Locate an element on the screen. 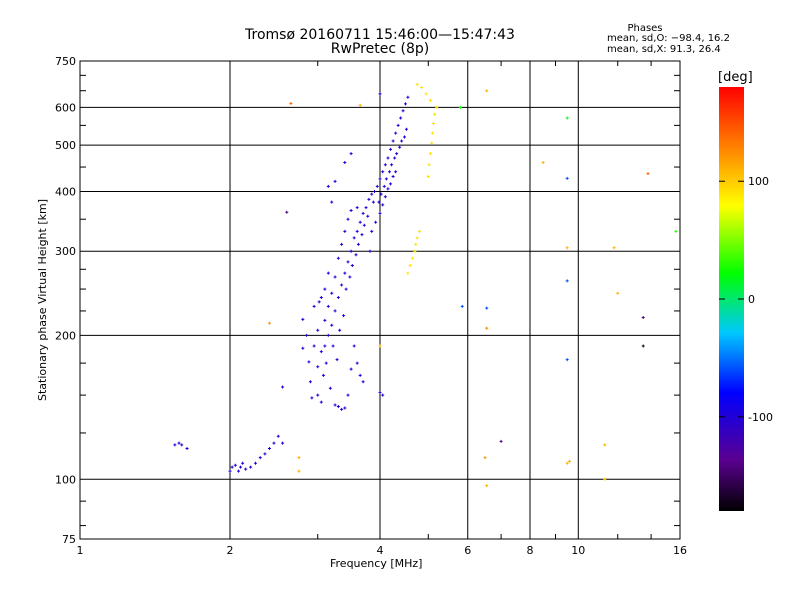  colorbar-tick-label: 0 is located at coordinates (751, 299).